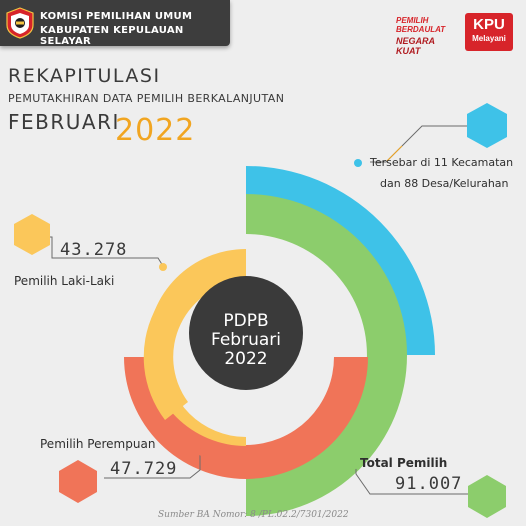  I want to click on coral-arc, so click(246, 418).